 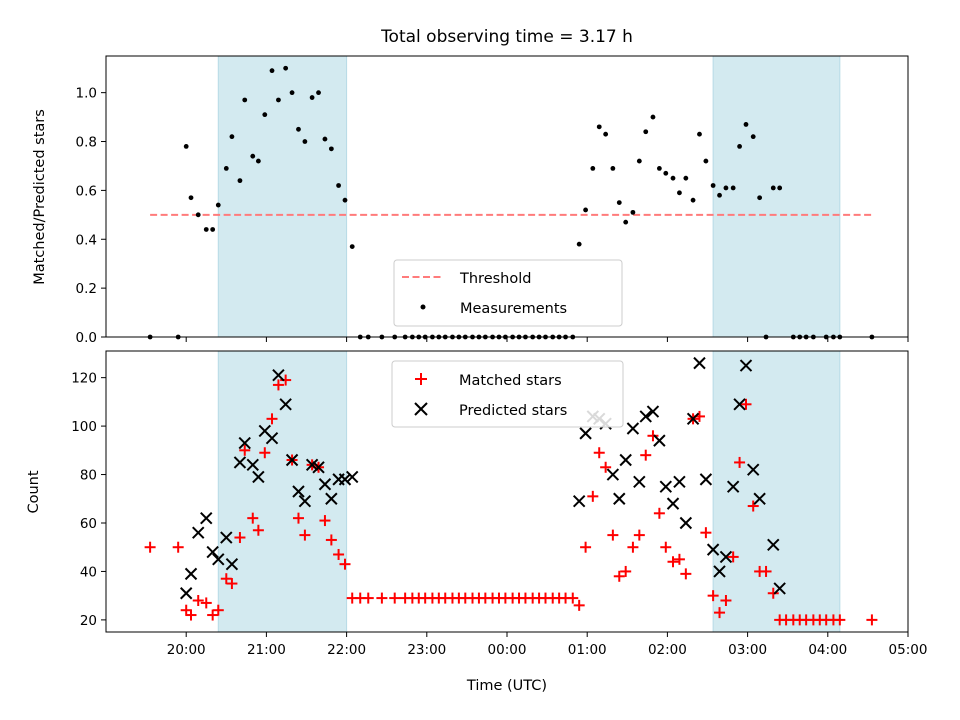 I want to click on x-tick-label: 03:00, so click(x=747, y=650).